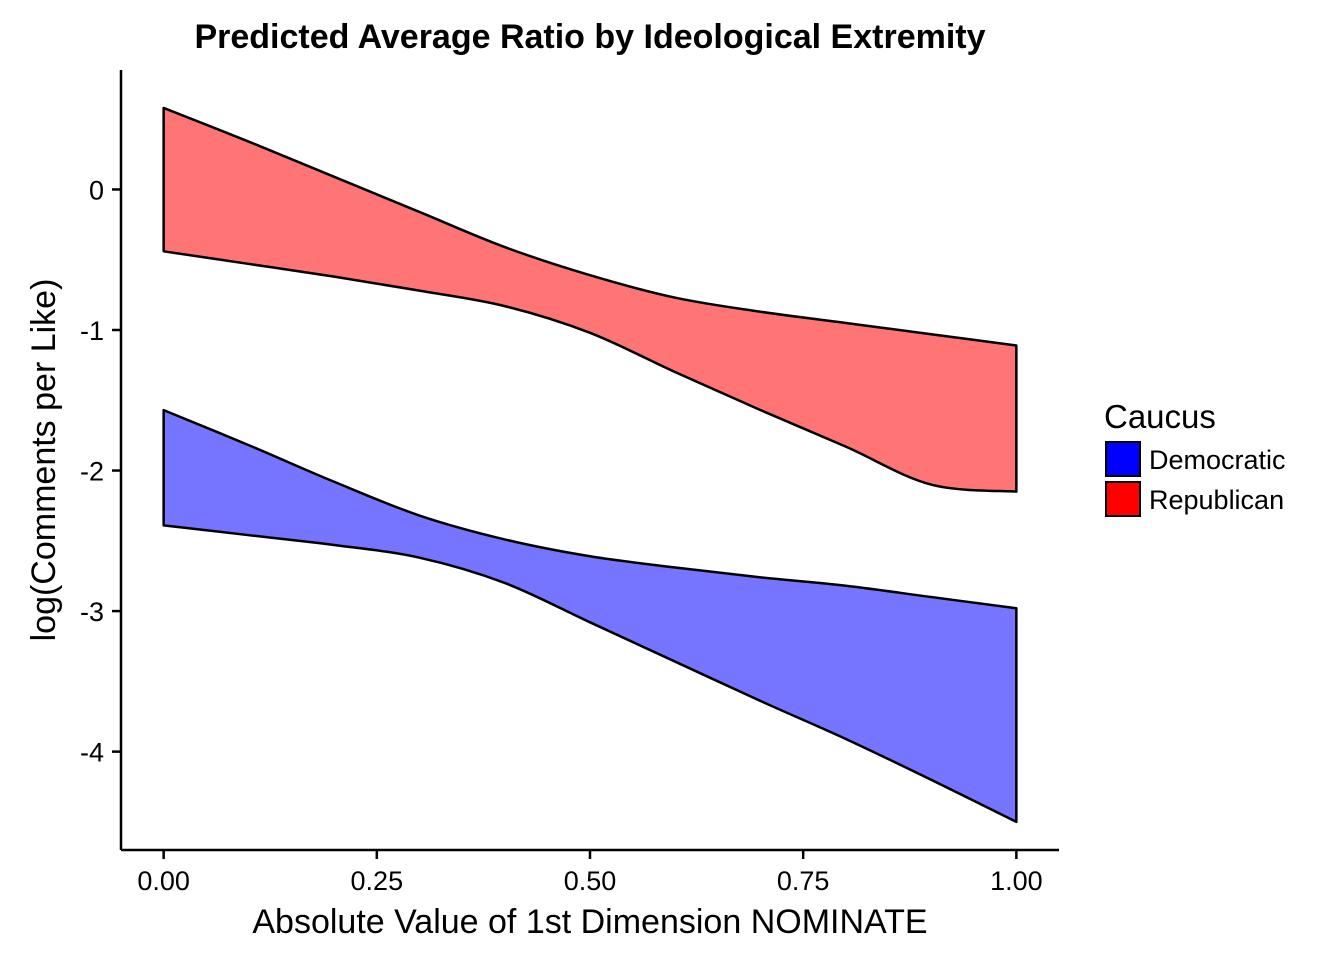 Image resolution: width=1344 pixels, height=960 pixels. What do you see at coordinates (96, 190) in the screenshot?
I see `y-tick-label: 0` at bounding box center [96, 190].